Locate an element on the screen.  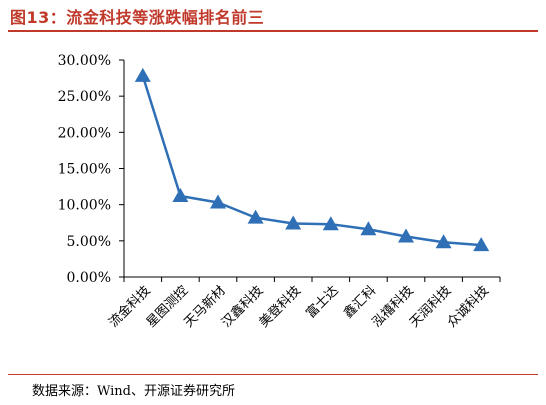
y-tick-label: 5.00% is located at coordinates (89, 242).